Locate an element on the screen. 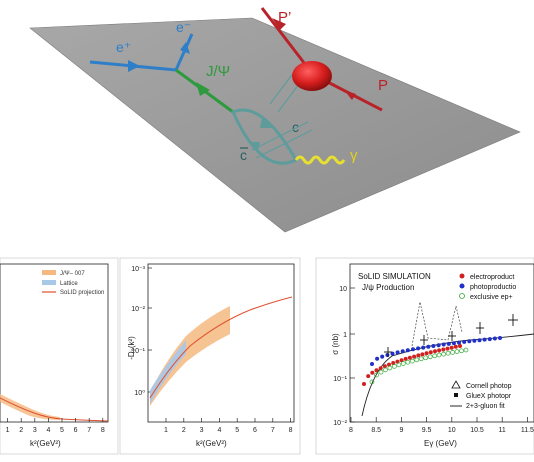 The height and width of the screenshot is (462, 534). right-y-tick-label: 10⁻² is located at coordinates (340, 423).